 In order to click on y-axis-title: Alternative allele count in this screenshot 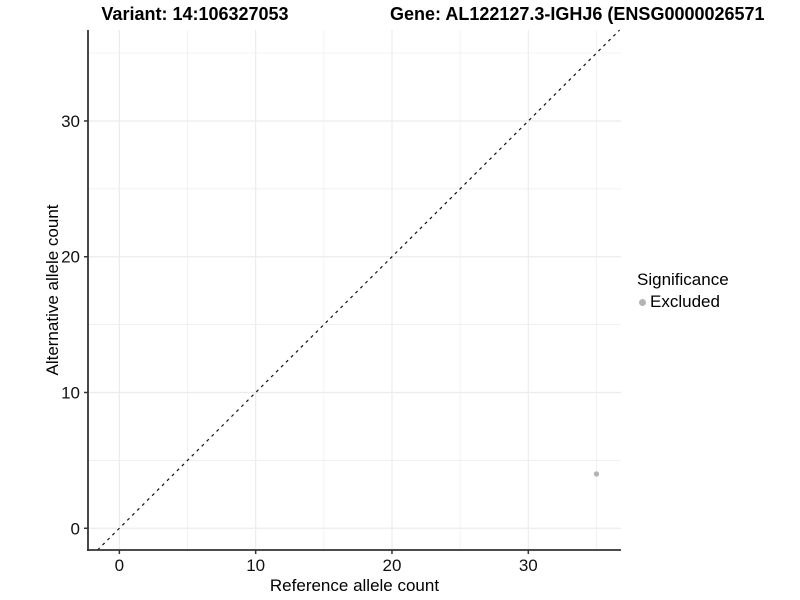, I will do `click(52, 290)`.